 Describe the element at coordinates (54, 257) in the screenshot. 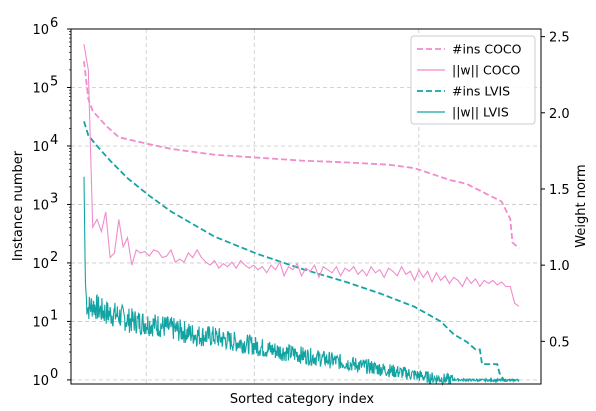

I see `left-tick-exp-2: 2` at that location.